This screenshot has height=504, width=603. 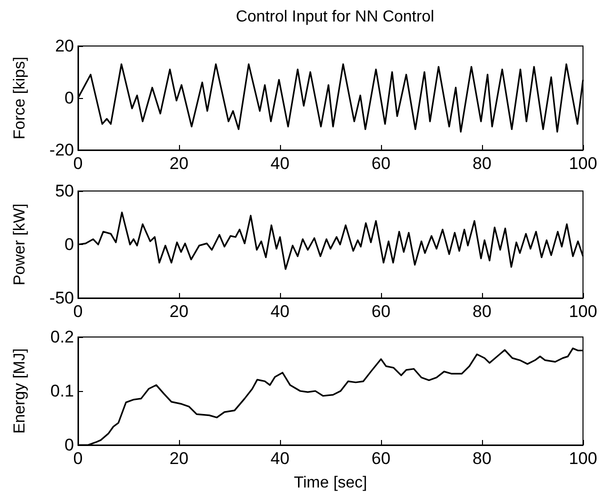 What do you see at coordinates (62, 337) in the screenshot?
I see `y-tick-label: 0.2` at bounding box center [62, 337].